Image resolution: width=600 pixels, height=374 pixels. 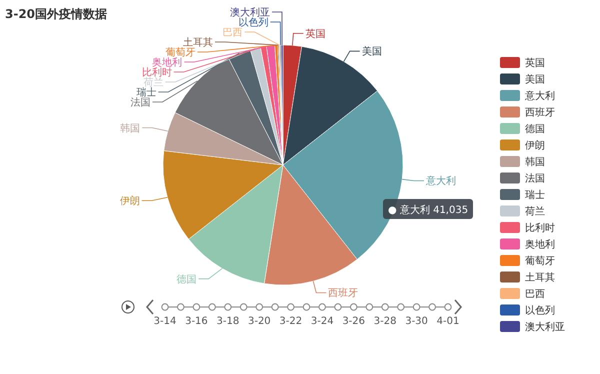 I want to click on legend-label: 韩国, so click(x=535, y=162).